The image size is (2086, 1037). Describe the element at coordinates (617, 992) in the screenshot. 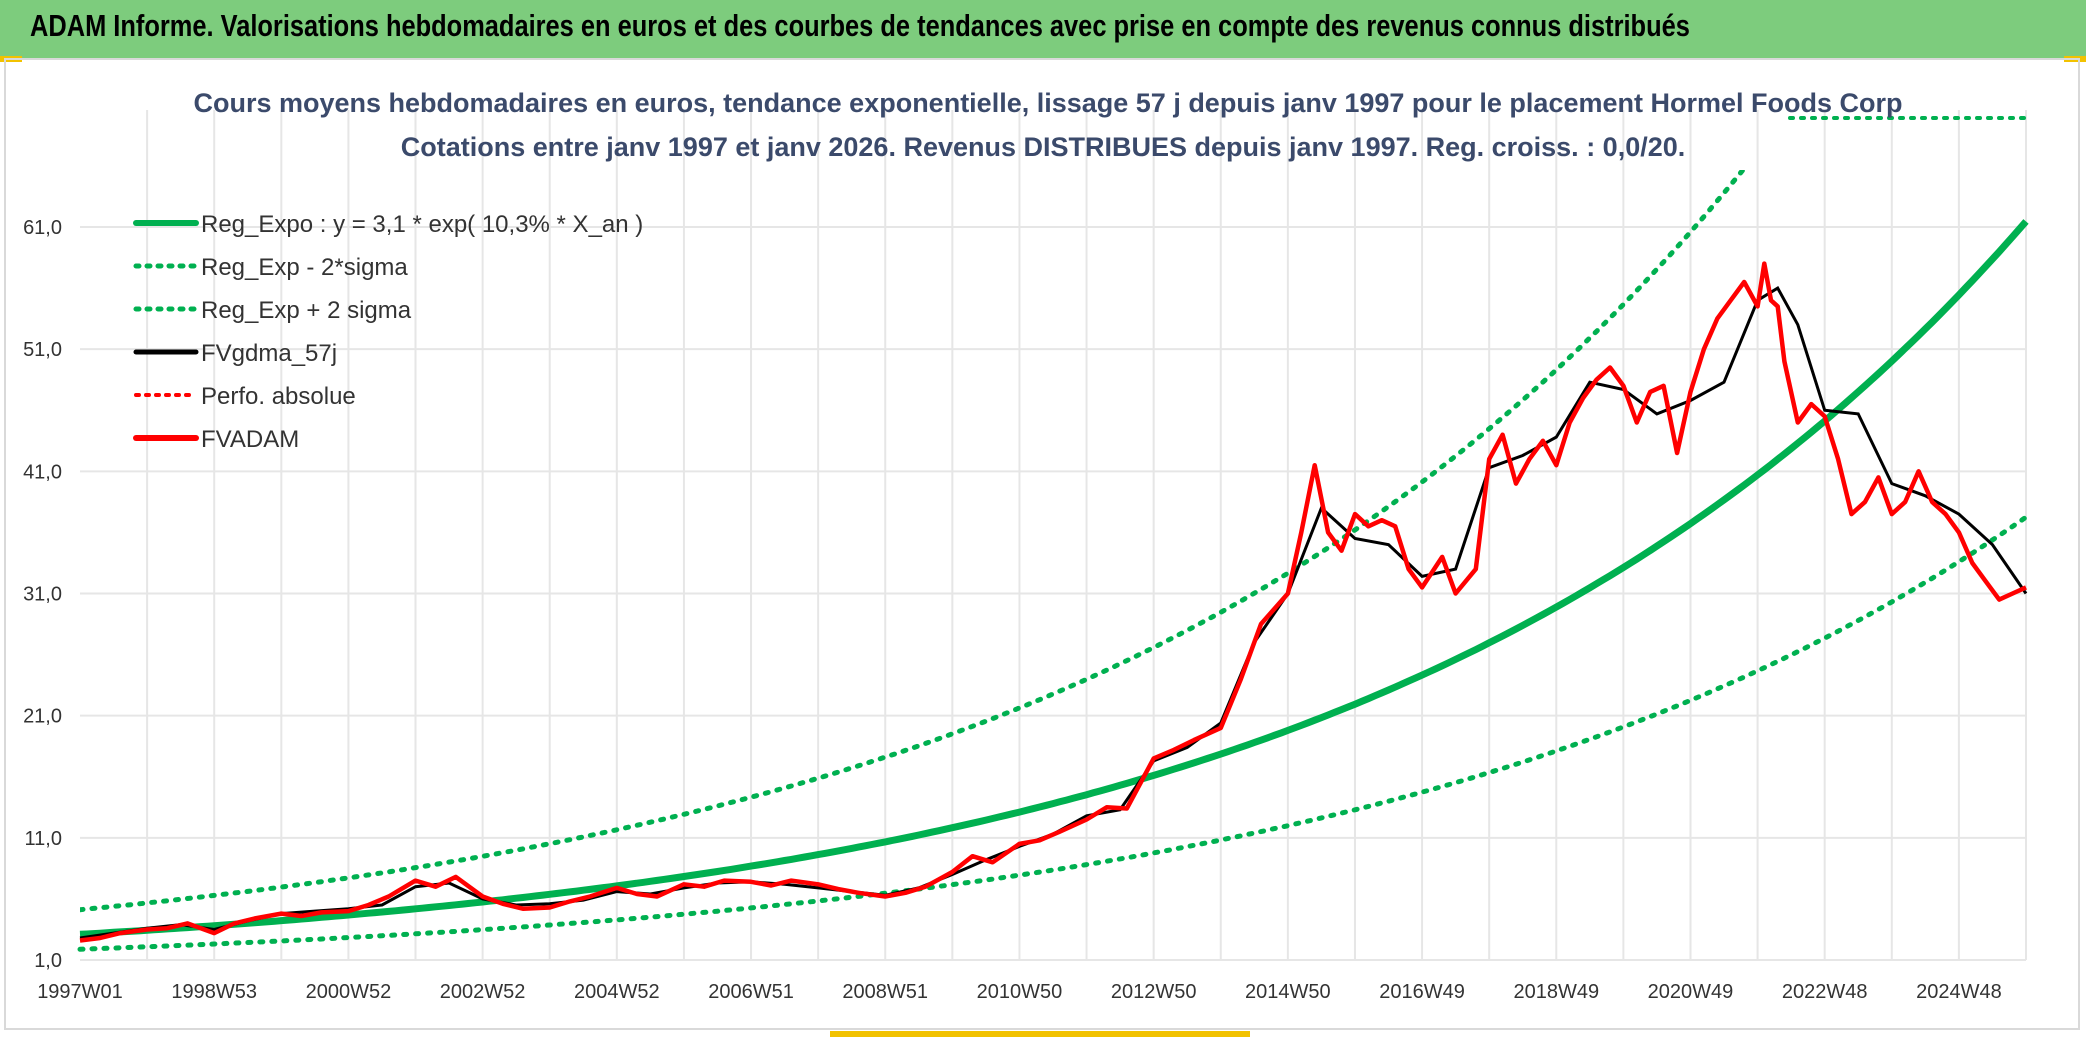

I see `x-tick-label: 2004W52` at that location.